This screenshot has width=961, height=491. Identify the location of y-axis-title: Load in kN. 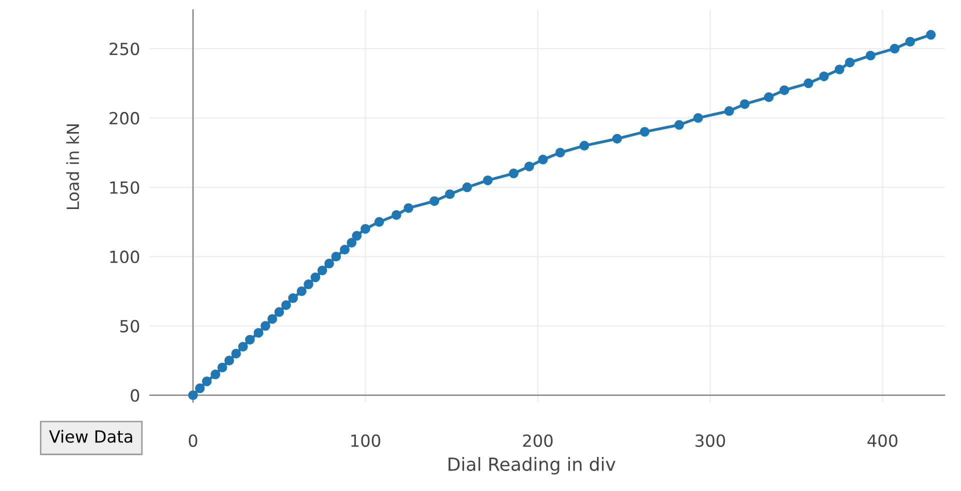
(73, 167).